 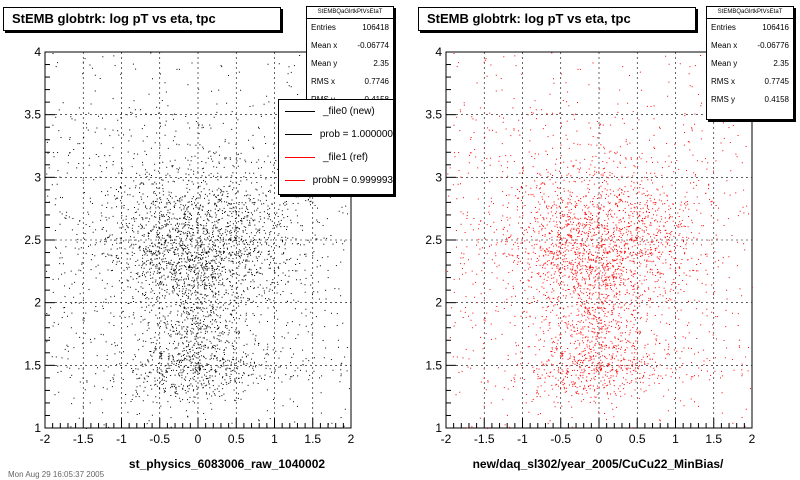 What do you see at coordinates (752, 439) in the screenshot?
I see `right-chart-x-tick-label: 2` at bounding box center [752, 439].